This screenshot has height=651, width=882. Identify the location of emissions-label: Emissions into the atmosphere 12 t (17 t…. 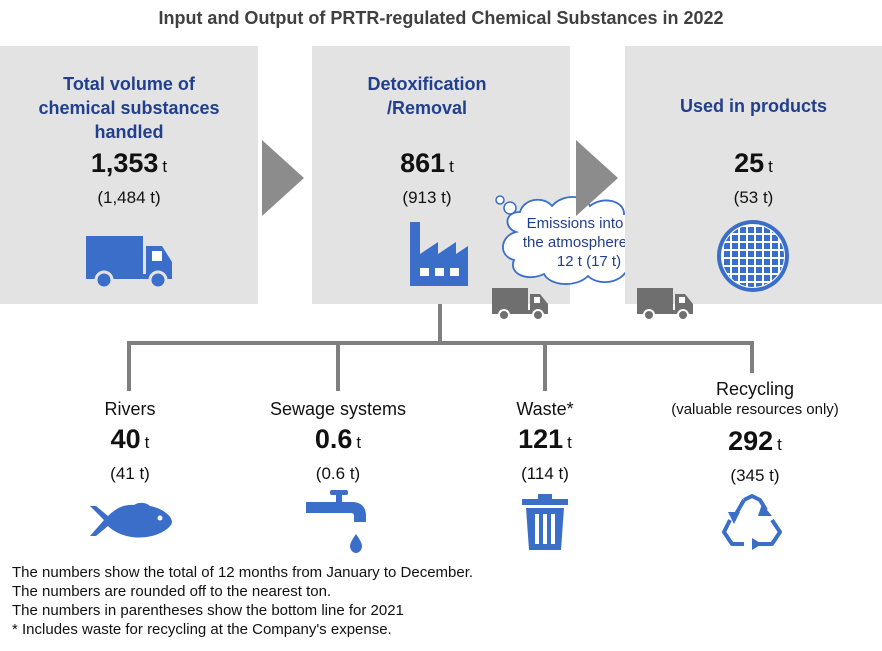
(575, 242).